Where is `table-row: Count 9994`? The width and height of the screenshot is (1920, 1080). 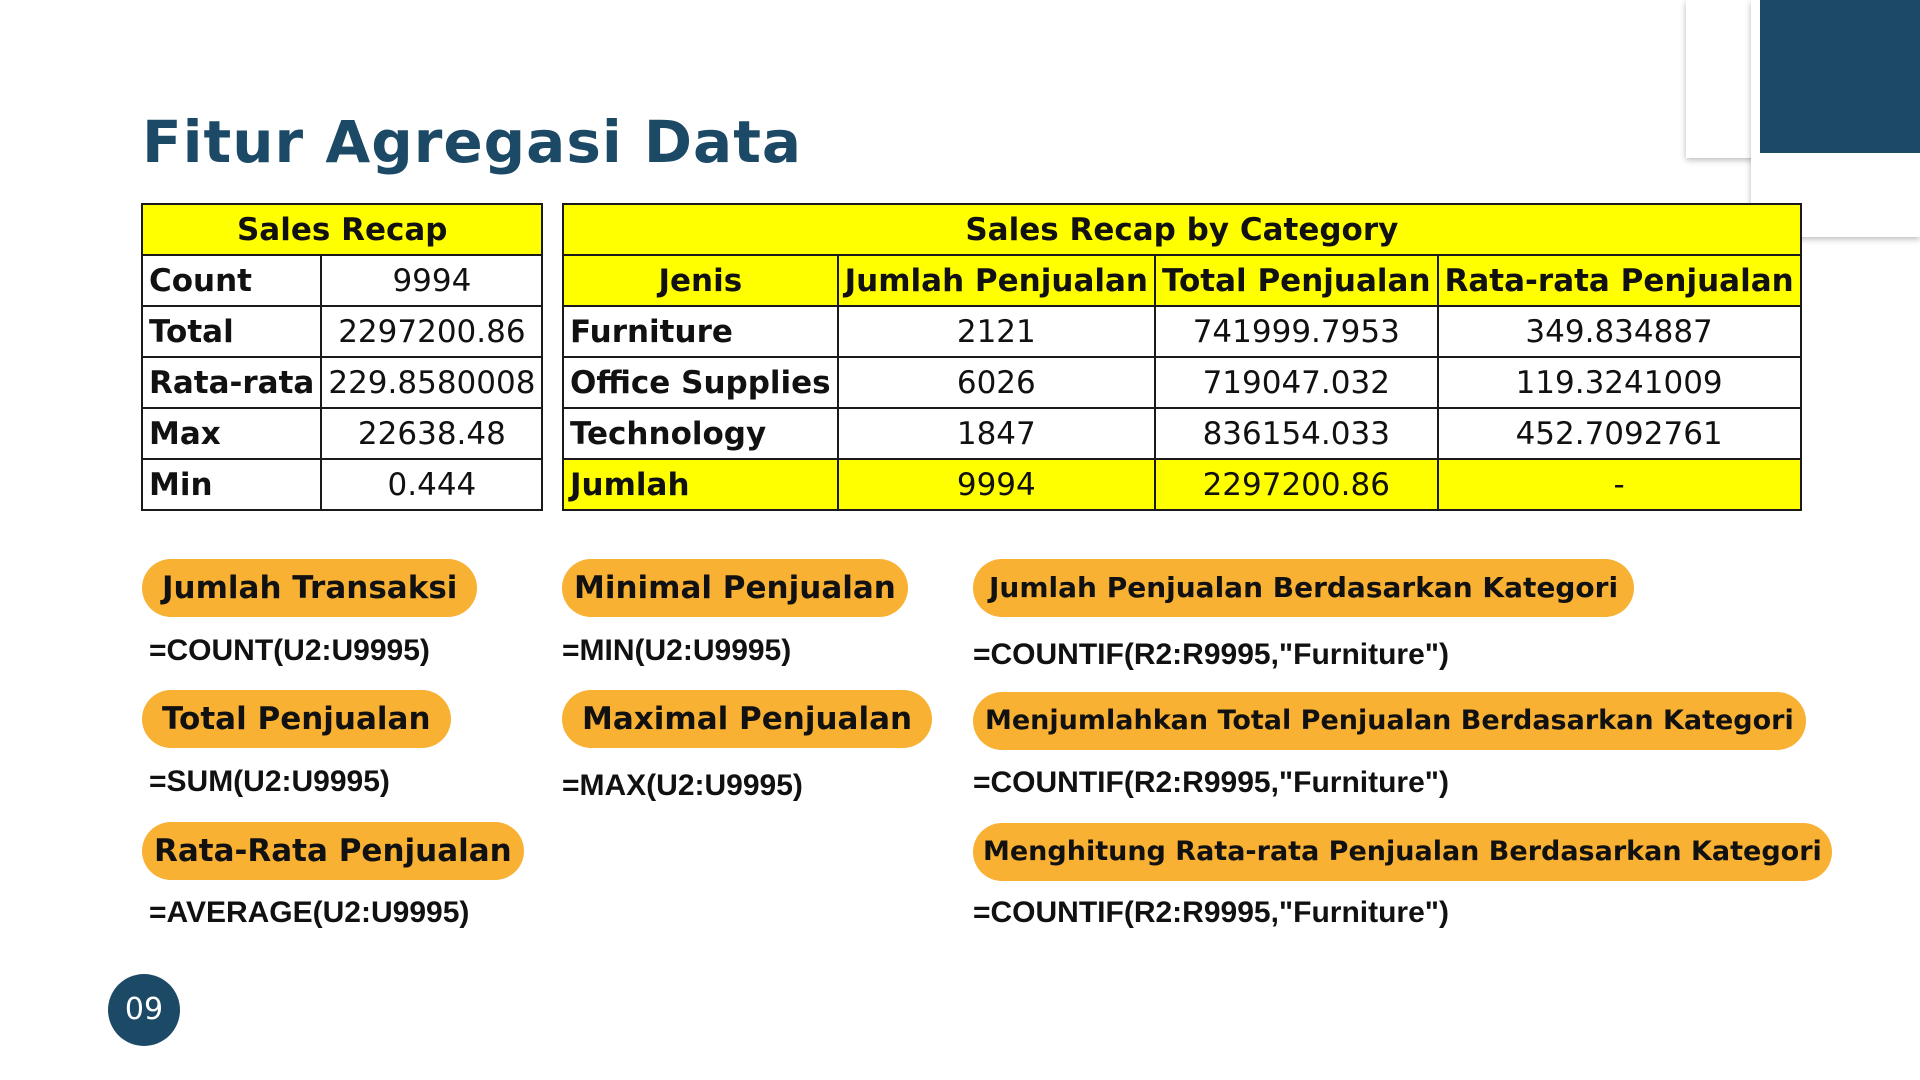
table-row: Count 9994 is located at coordinates (342, 280).